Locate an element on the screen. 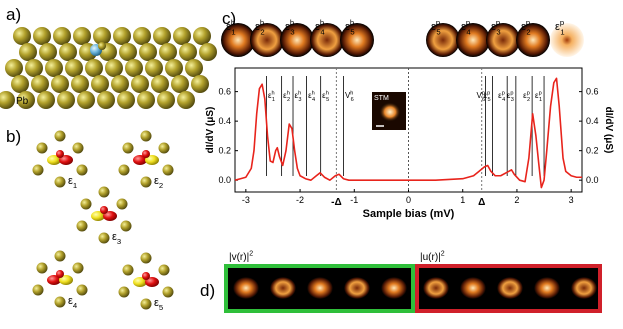 The image size is (623, 329). x-tick-label: 0 is located at coordinates (408, 200).